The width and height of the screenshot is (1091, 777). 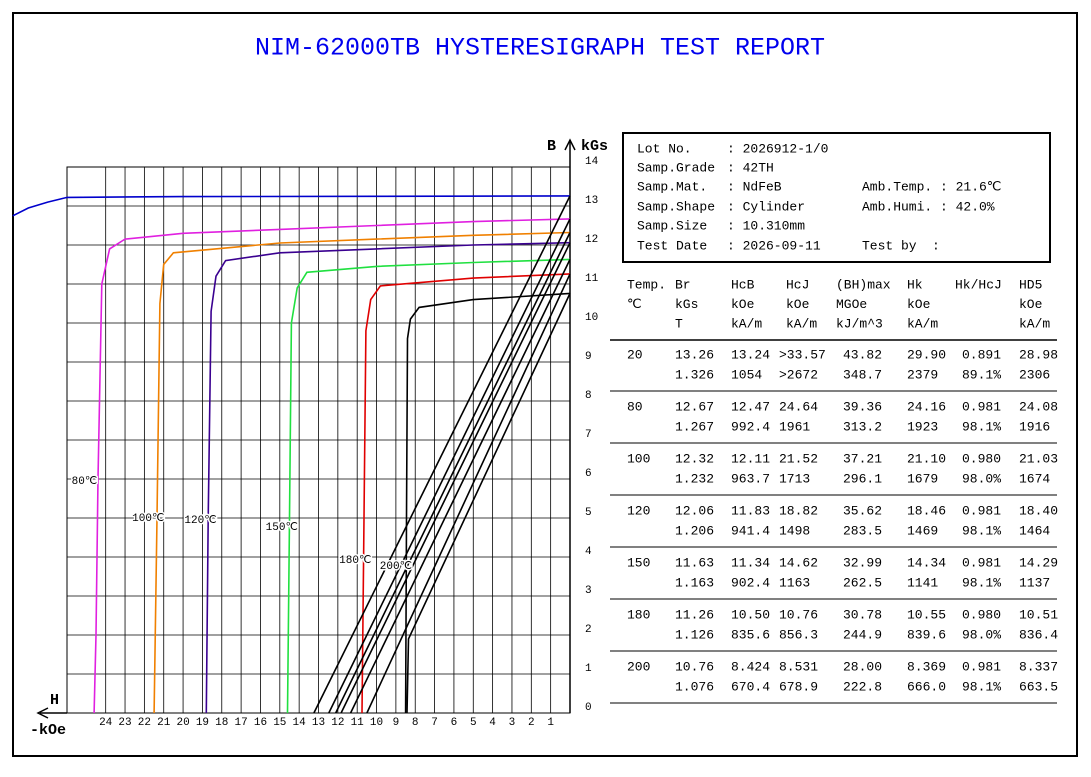 I want to click on value-cell: 1.076, so click(x=694, y=686).